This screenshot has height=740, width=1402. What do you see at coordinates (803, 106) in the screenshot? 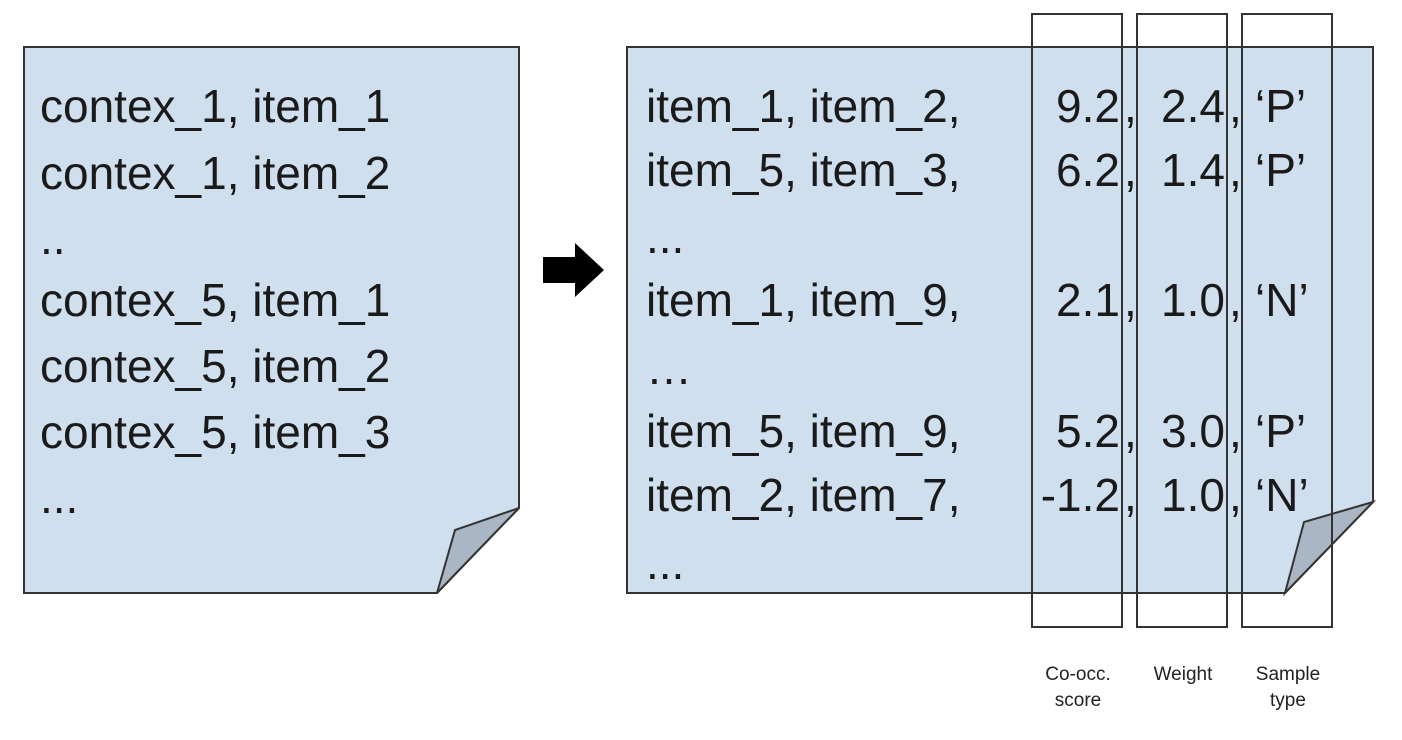
I see `pair-text: item_1, item_2,` at bounding box center [803, 106].